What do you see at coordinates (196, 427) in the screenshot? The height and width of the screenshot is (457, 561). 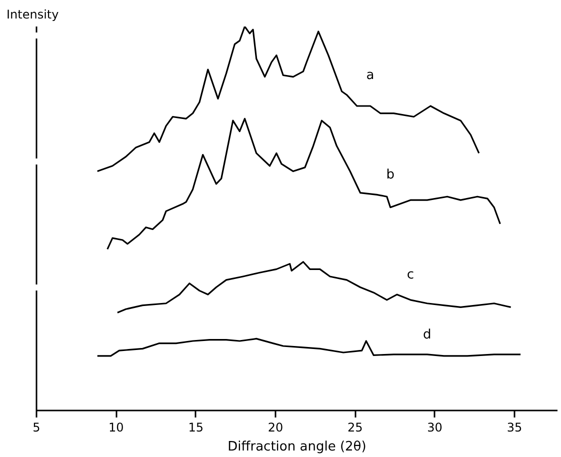 I see `x-tick-label: 15` at bounding box center [196, 427].